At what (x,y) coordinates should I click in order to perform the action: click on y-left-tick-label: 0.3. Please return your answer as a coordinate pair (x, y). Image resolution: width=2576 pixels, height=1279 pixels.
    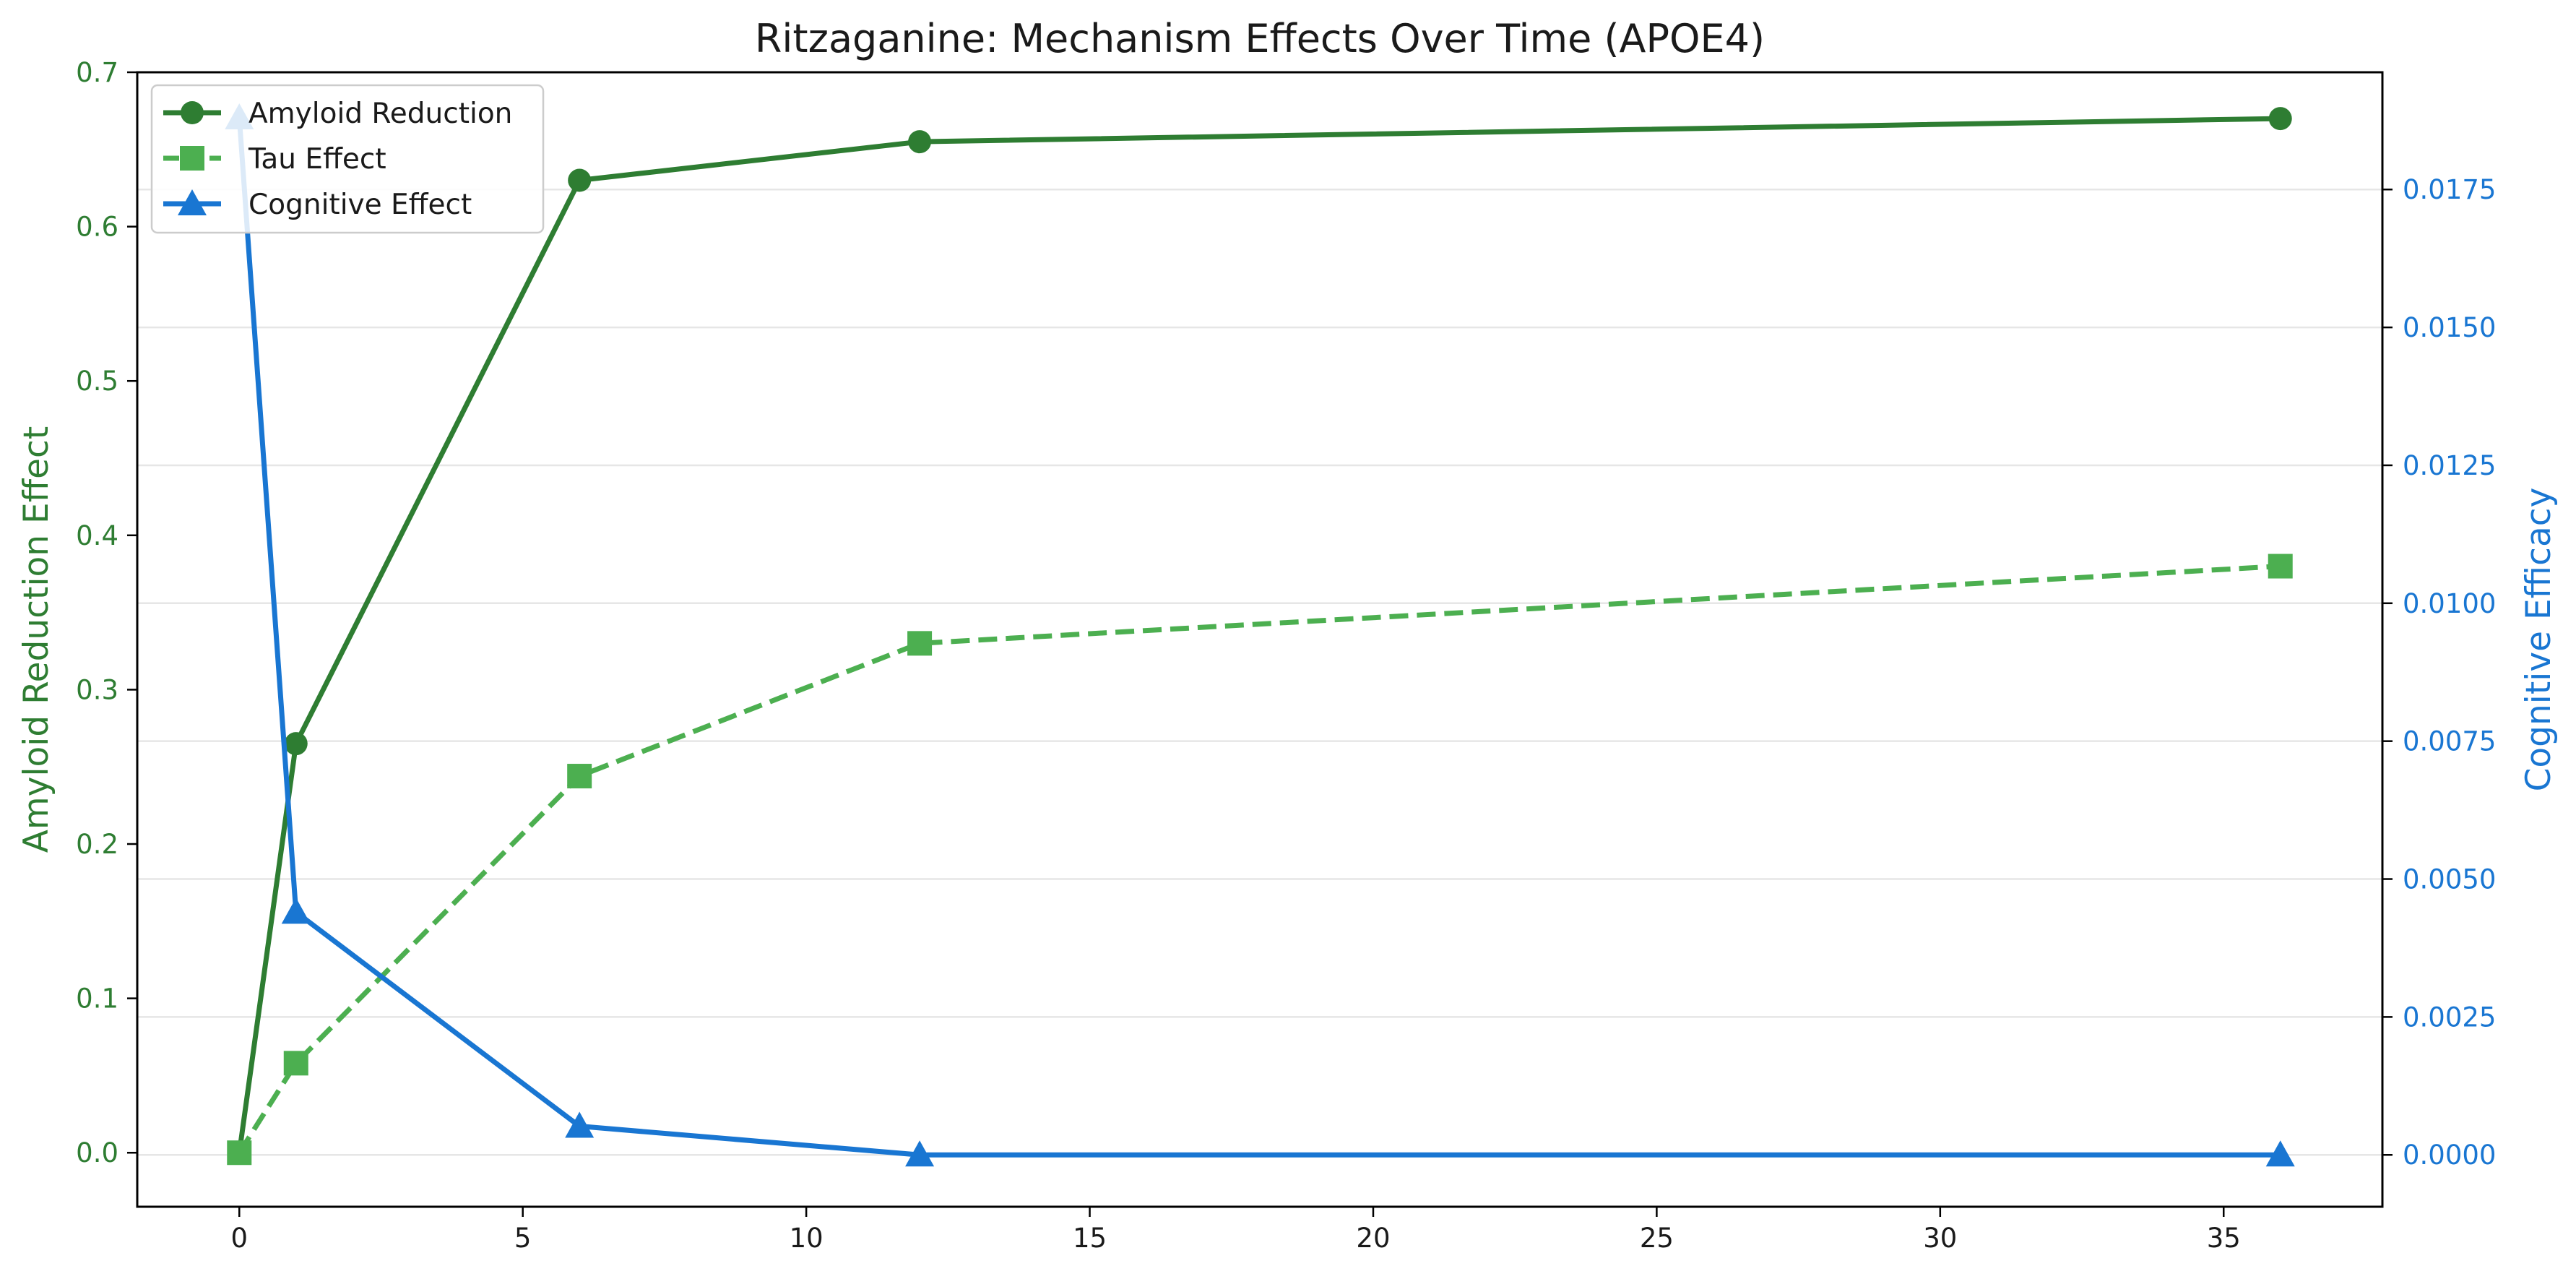
    Looking at the image, I should click on (97, 689).